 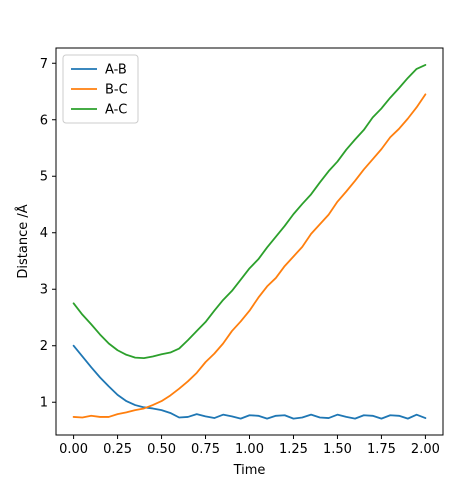 What do you see at coordinates (44, 120) in the screenshot?
I see `y-tick-label: 6` at bounding box center [44, 120].